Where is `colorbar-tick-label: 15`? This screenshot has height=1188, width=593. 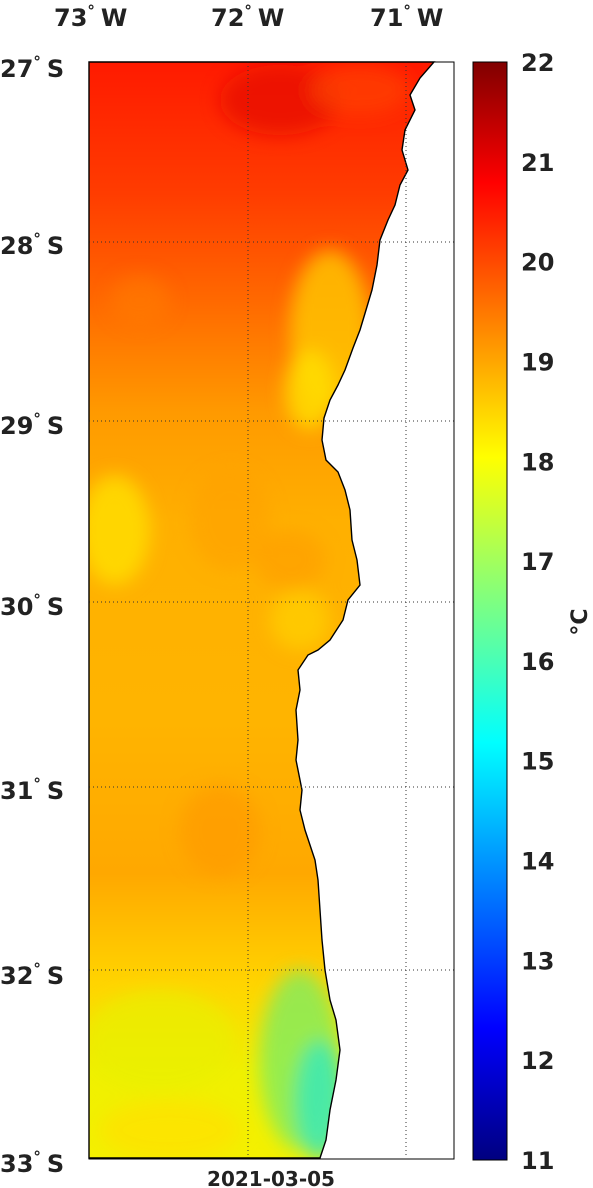
colorbar-tick-label: 15 is located at coordinates (537, 762).